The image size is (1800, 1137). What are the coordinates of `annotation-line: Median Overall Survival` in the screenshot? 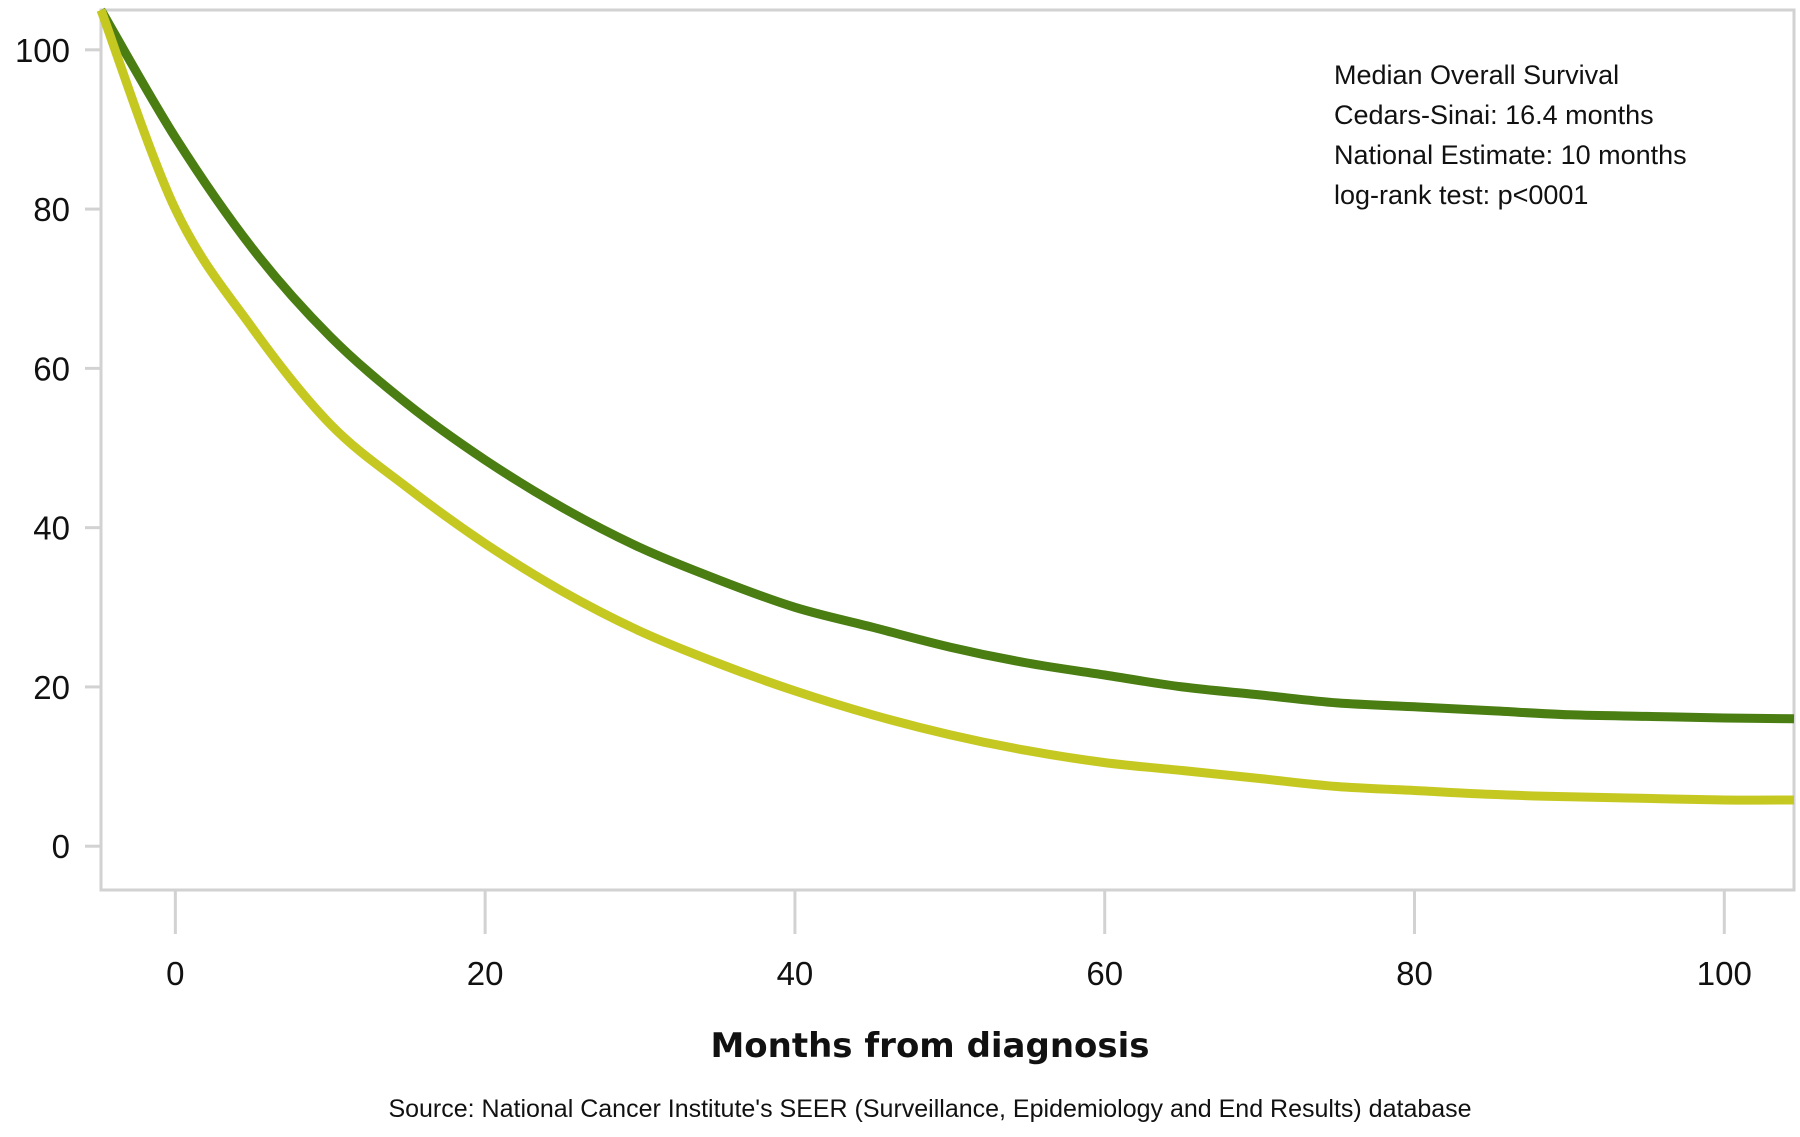 It's located at (1476, 75).